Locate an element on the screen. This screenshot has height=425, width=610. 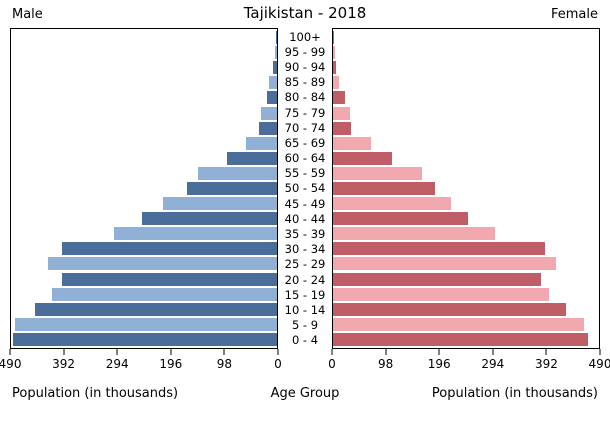
age-group-label: 50 - 54 is located at coordinates (305, 188).